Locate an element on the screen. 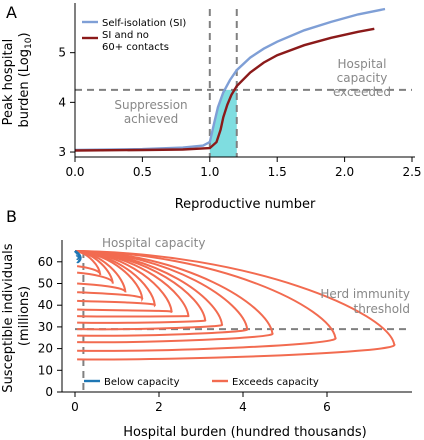 Image resolution: width=424 pixels, height=440 pixels. legend-label-si-no-60-2: 60+ contacts is located at coordinates (135, 47).